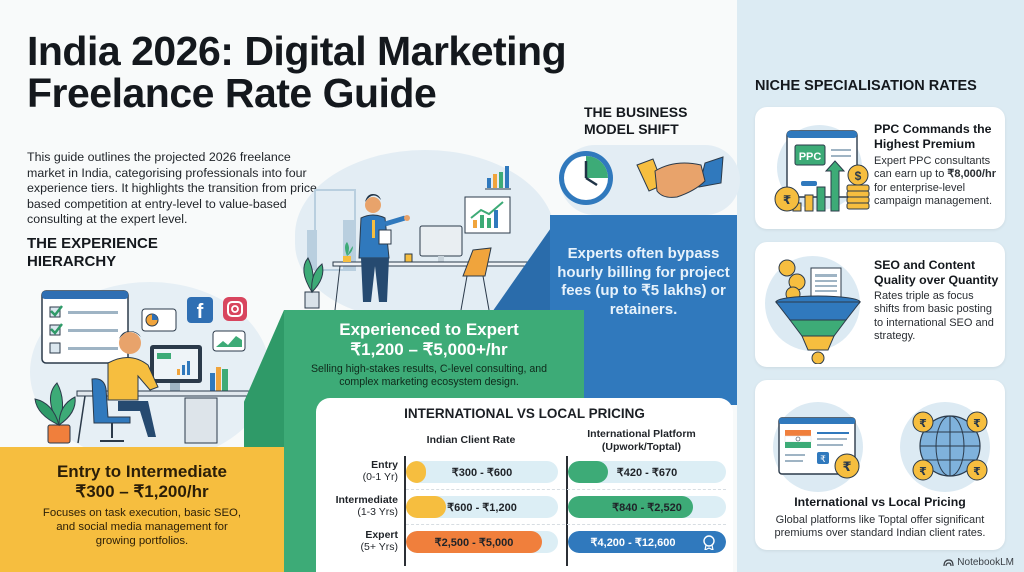 The image size is (1024, 572). What do you see at coordinates (633, 542) in the screenshot?
I see `bar-label: ₹4,200 - ₹12,600` at bounding box center [633, 542].